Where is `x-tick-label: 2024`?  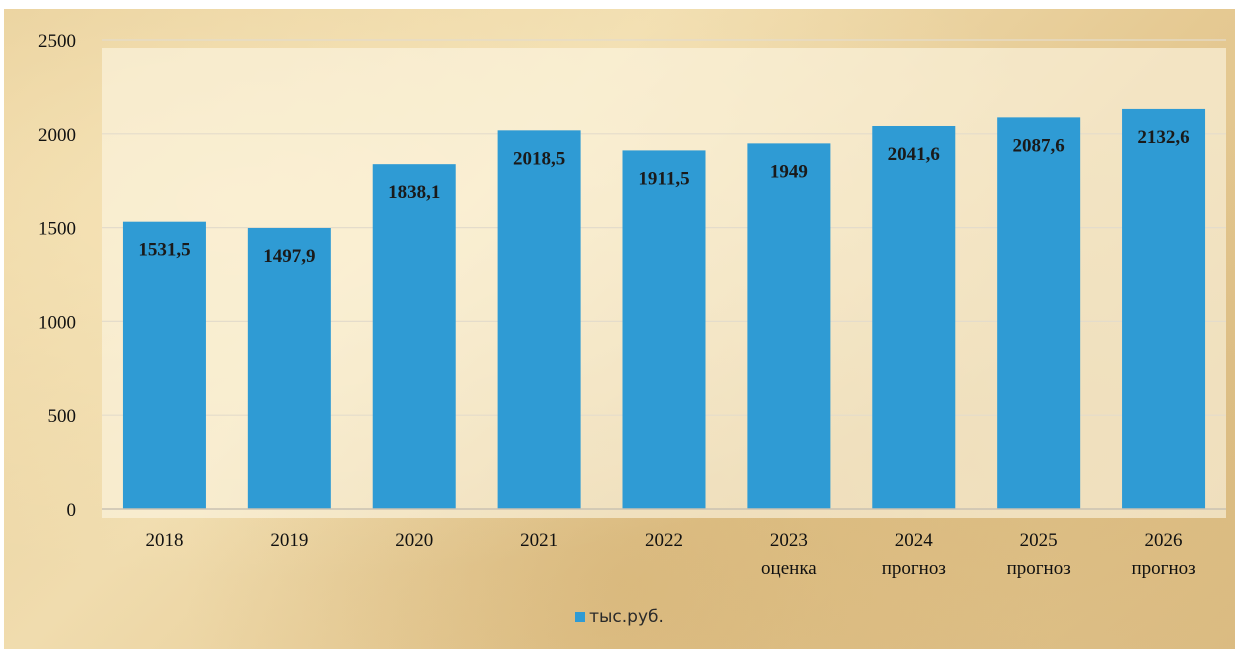
x-tick-label: 2024 is located at coordinates (914, 540).